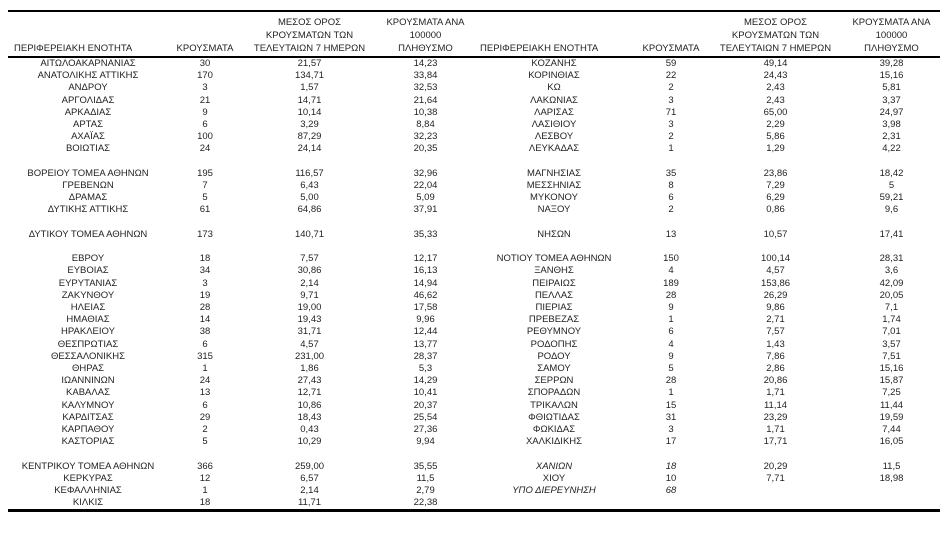  Describe the element at coordinates (88, 491) in the screenshot. I see `region-cell: ΚΕΦΑΛΛΗΝΙΑΣ` at that location.